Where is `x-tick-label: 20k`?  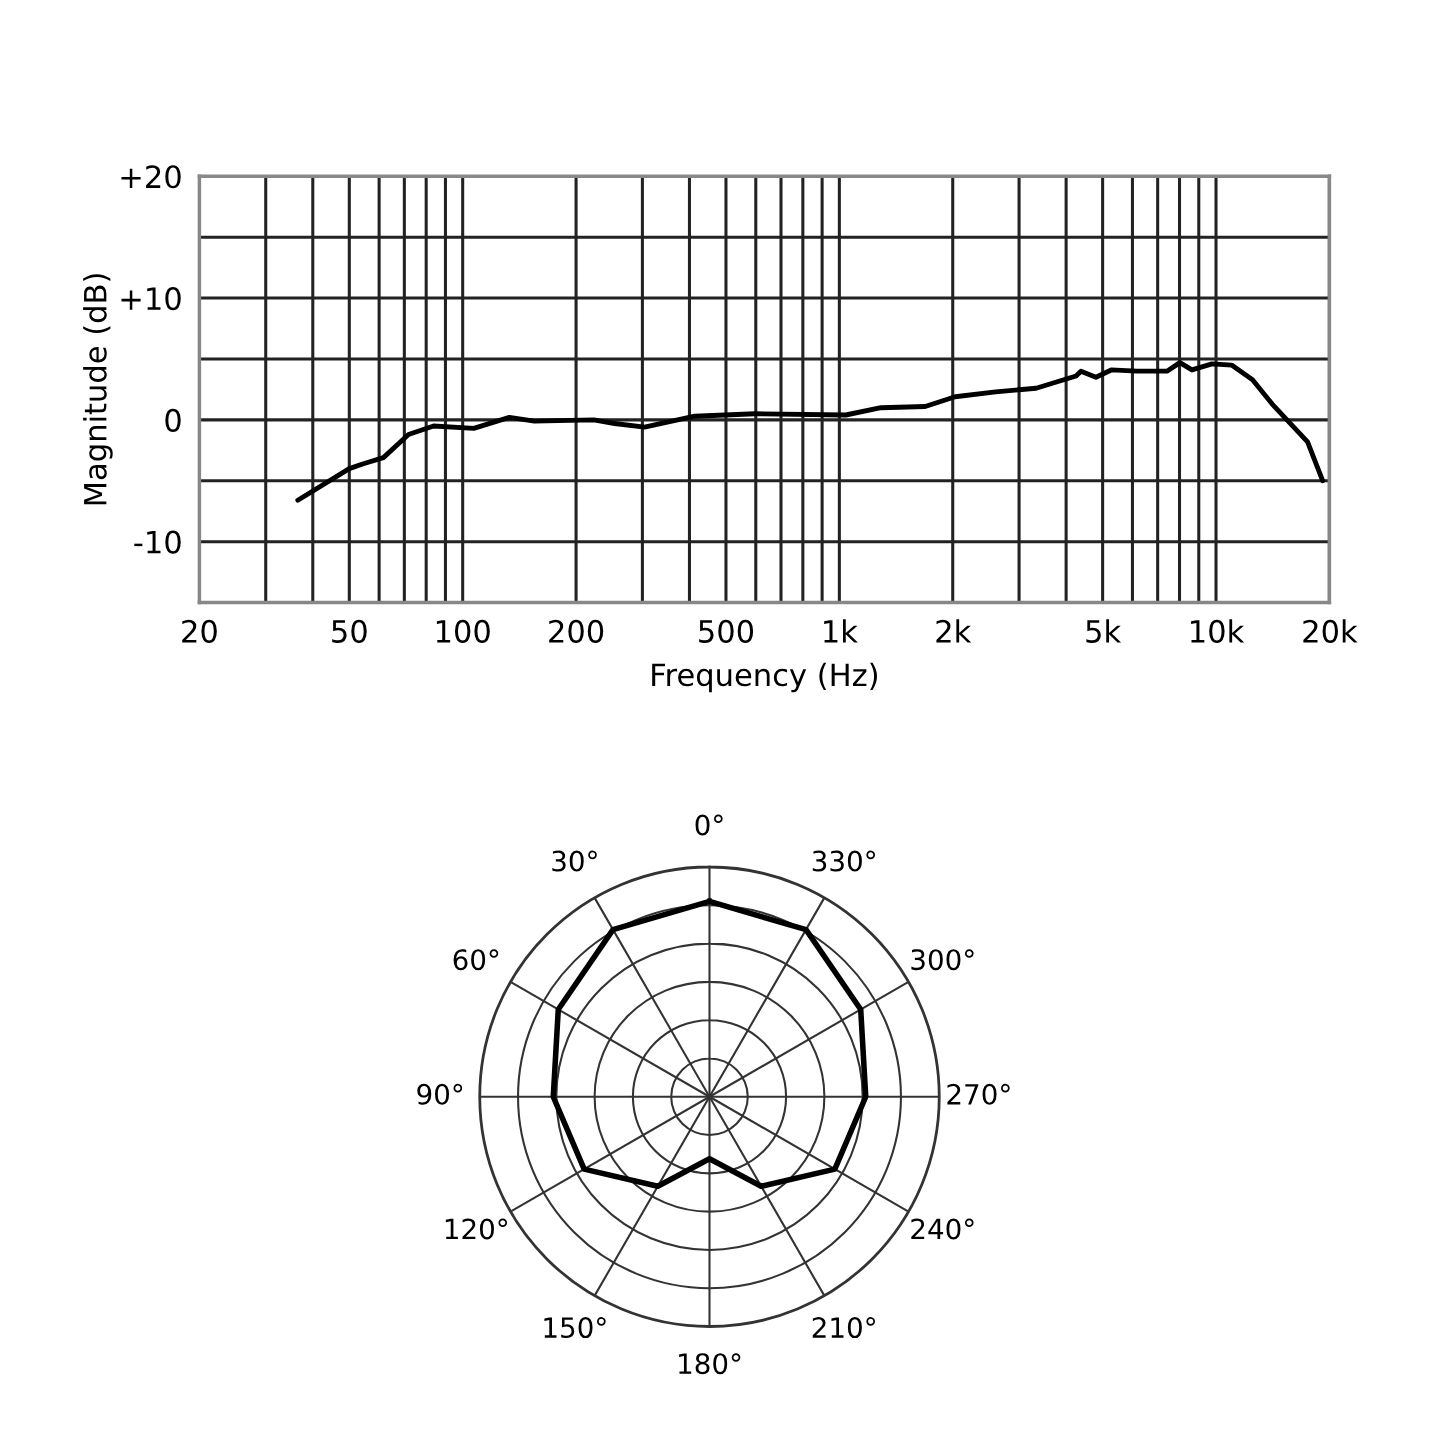
x-tick-label: 20k is located at coordinates (1330, 631).